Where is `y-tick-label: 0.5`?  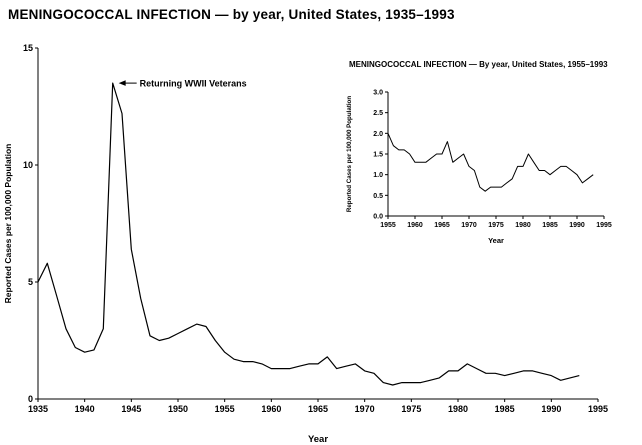 y-tick-label: 0.5 is located at coordinates (378, 196).